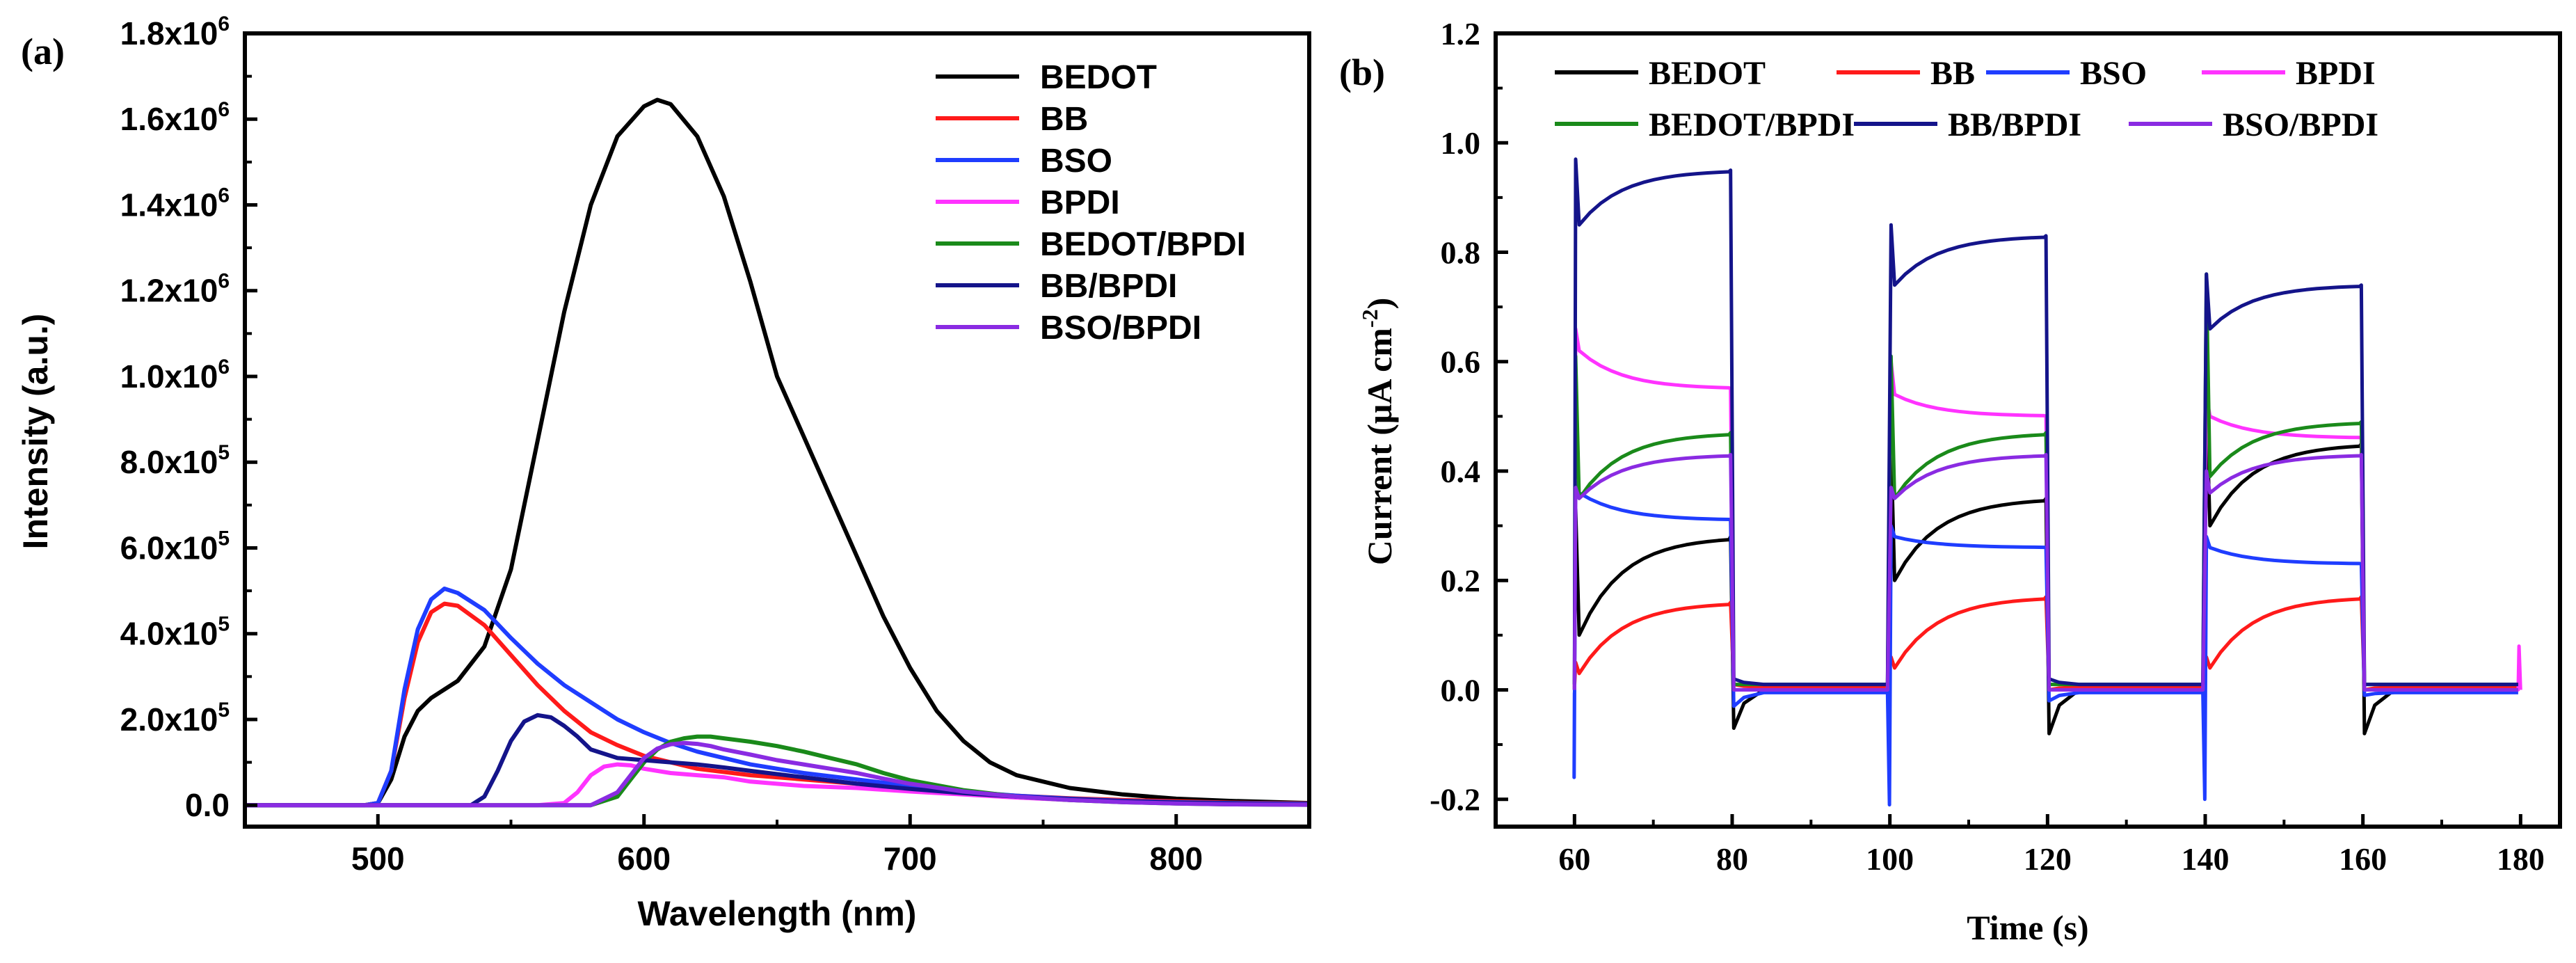 This screenshot has width=2576, height=963. What do you see at coordinates (175, 290) in the screenshot?
I see `y-tick-label: 1.2x106` at bounding box center [175, 290].